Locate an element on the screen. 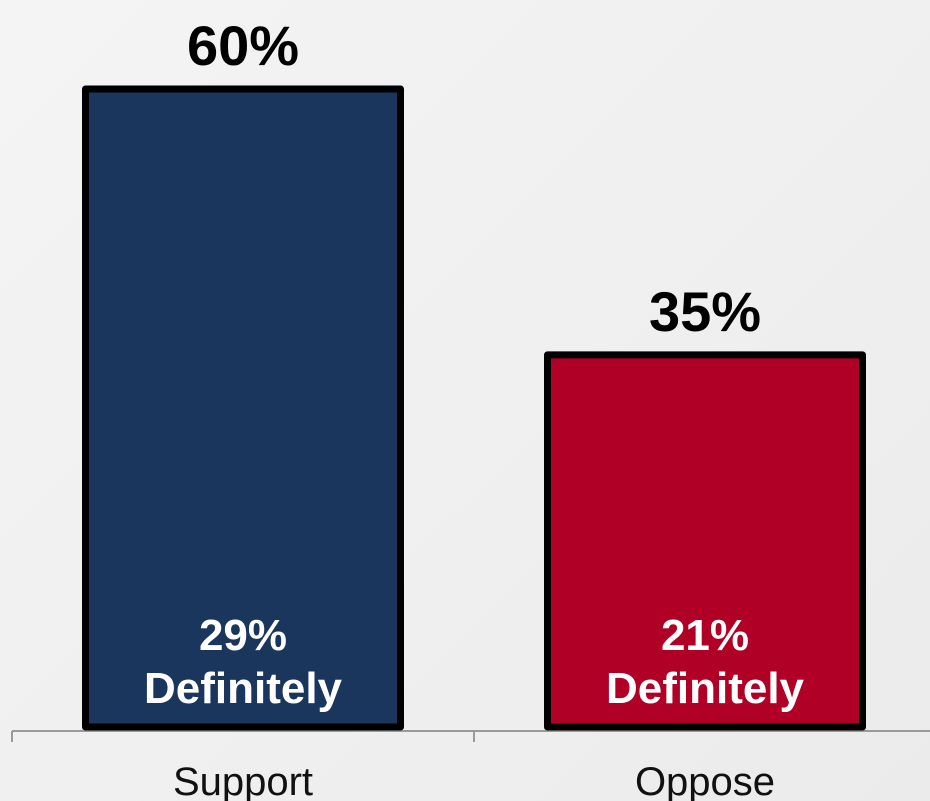 Image resolution: width=930 pixels, height=801 pixels. x-axis is located at coordinates (470, 736).